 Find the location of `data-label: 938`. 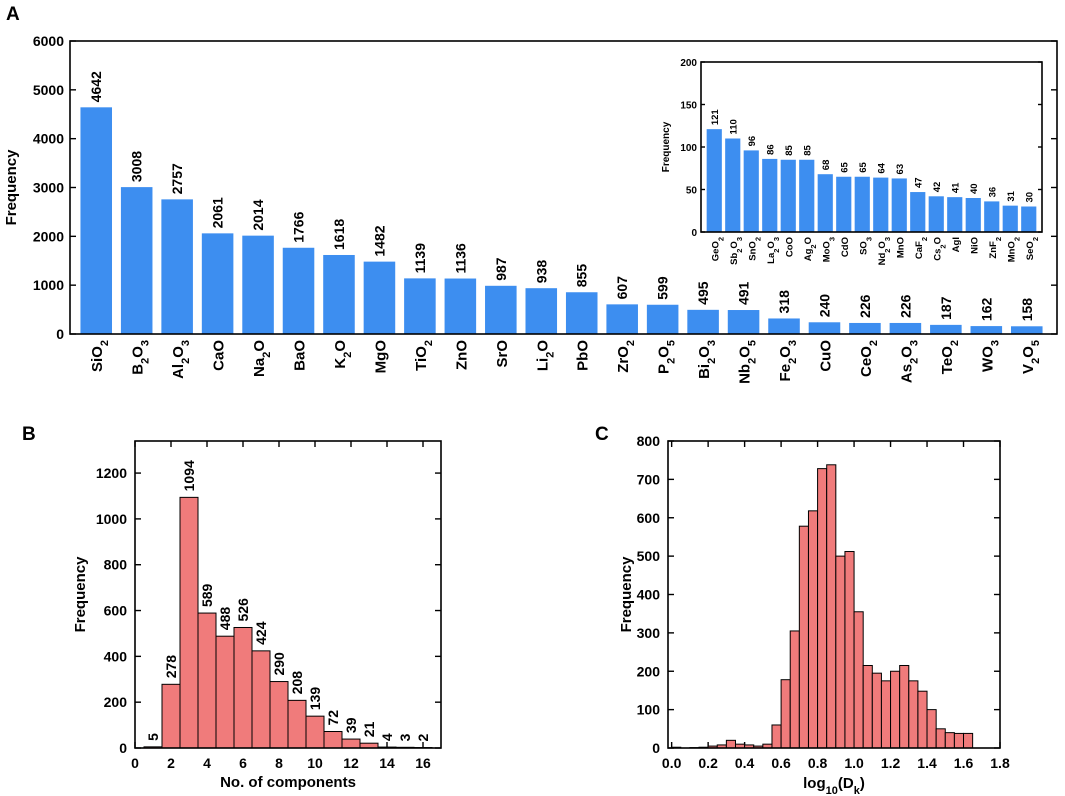

data-label: 938 is located at coordinates (541, 272).